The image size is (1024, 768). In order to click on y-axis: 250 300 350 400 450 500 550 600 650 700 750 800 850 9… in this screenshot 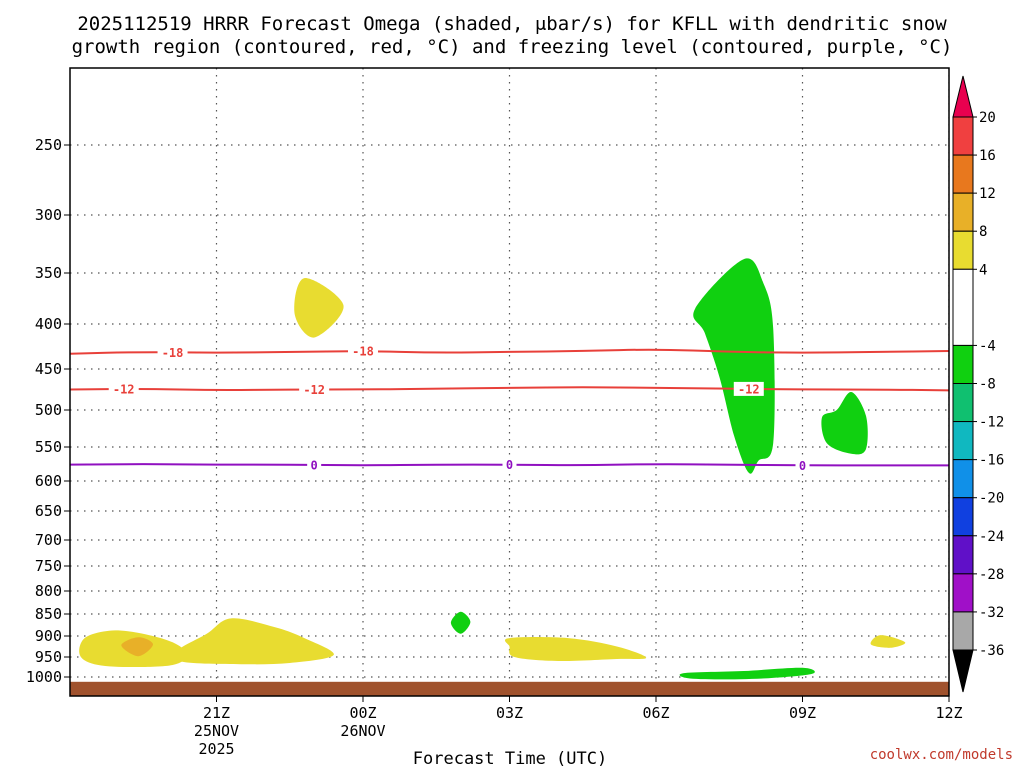, I will do `click(48, 411)`.